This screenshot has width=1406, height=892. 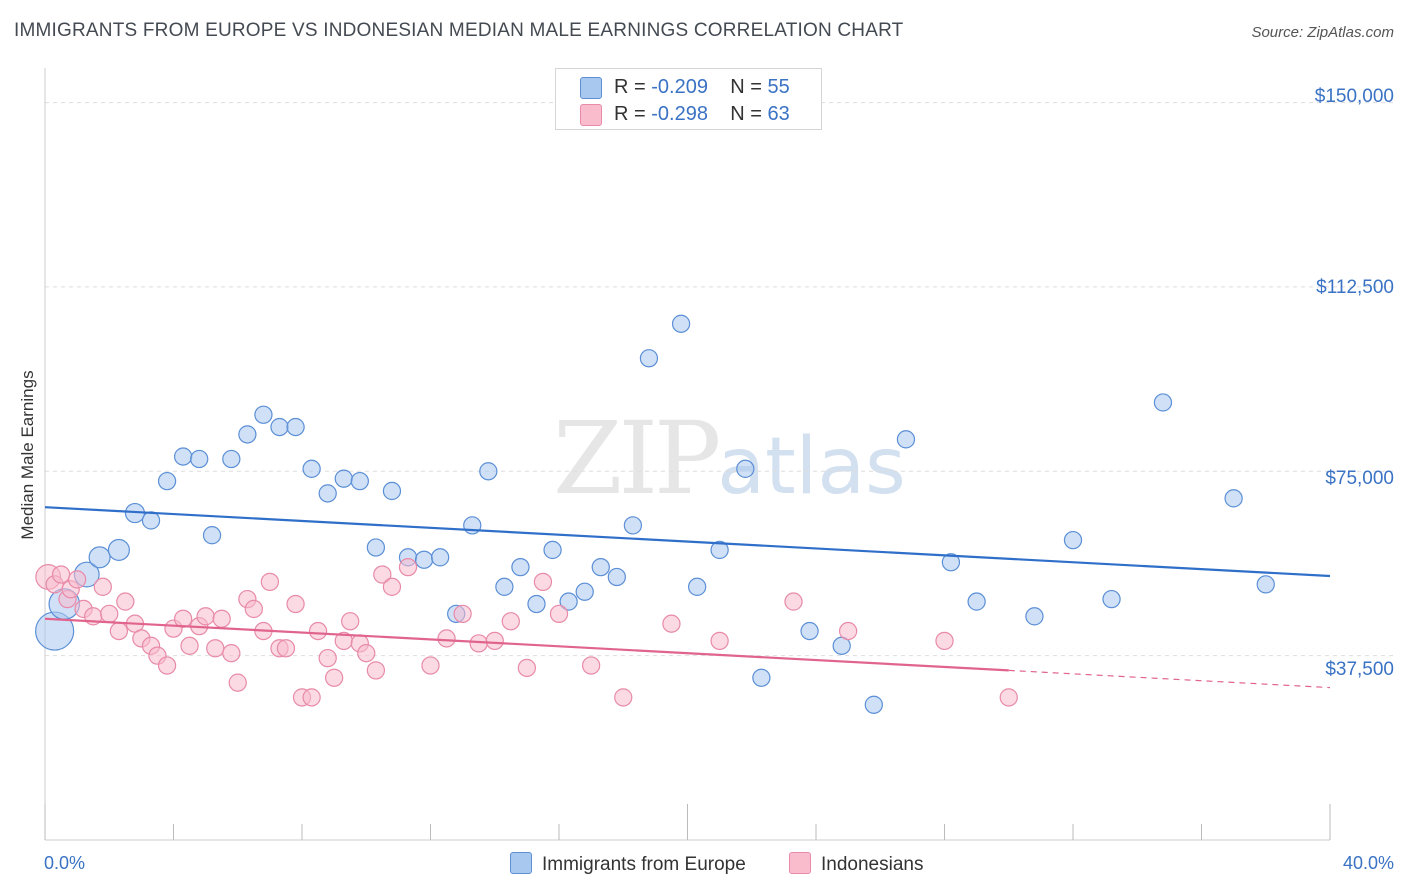 What do you see at coordinates (65, 863) in the screenshot?
I see `x-tick-label-min: 0.0%` at bounding box center [65, 863].